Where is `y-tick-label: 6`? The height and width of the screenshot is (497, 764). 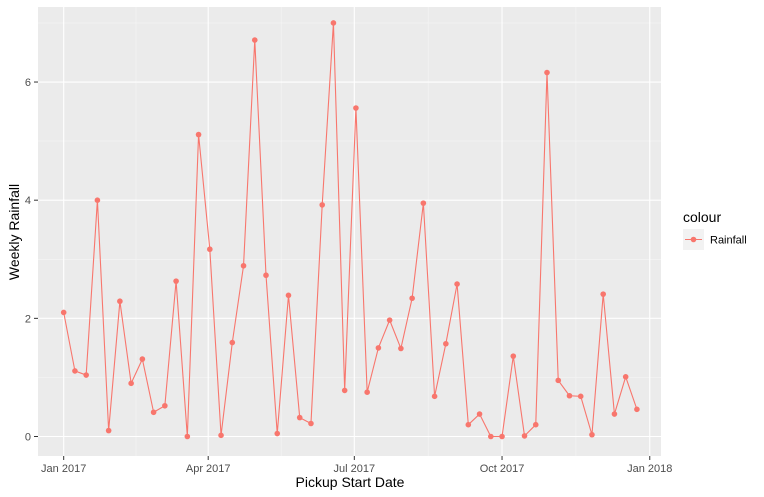
y-tick-label: 6 is located at coordinates (28, 83).